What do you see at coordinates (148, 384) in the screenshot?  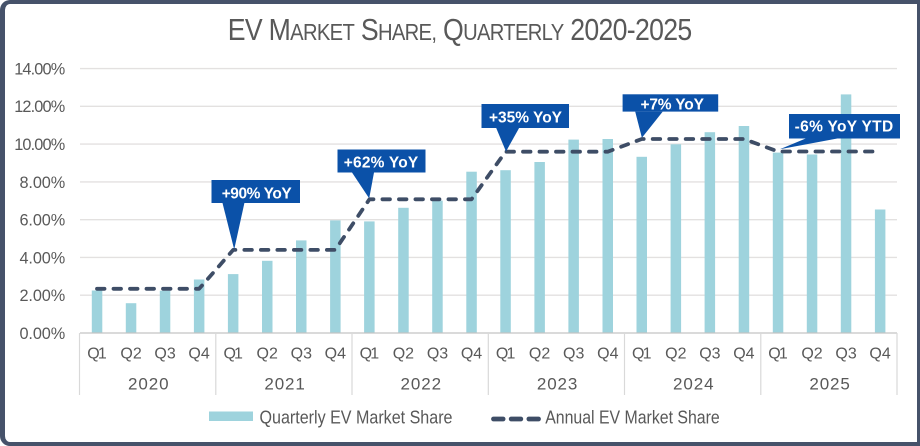 I see `svg-text: 2020` at bounding box center [148, 384].